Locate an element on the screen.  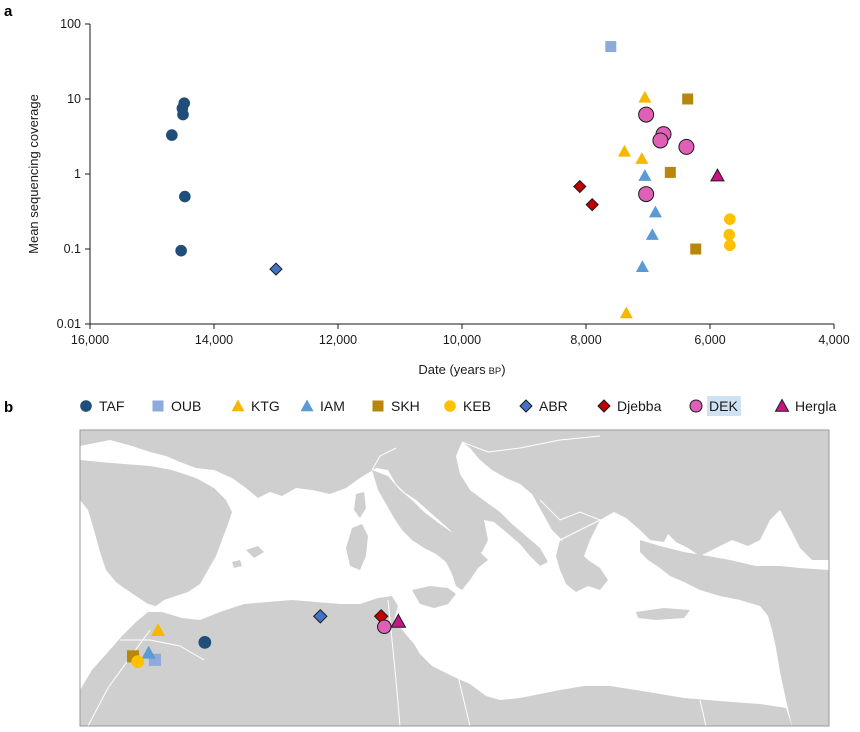
iberia-landmass is located at coordinates (156, 533).